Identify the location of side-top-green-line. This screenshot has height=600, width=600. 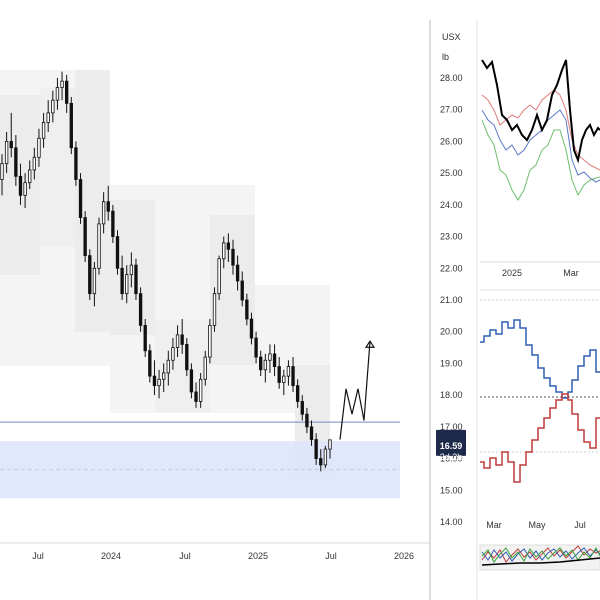
(540, 160).